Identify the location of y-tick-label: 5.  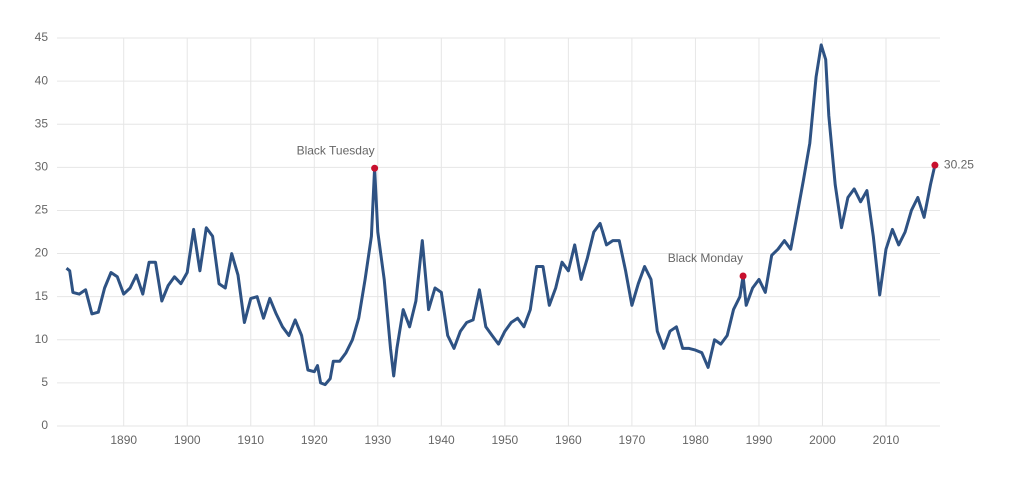
(44, 382).